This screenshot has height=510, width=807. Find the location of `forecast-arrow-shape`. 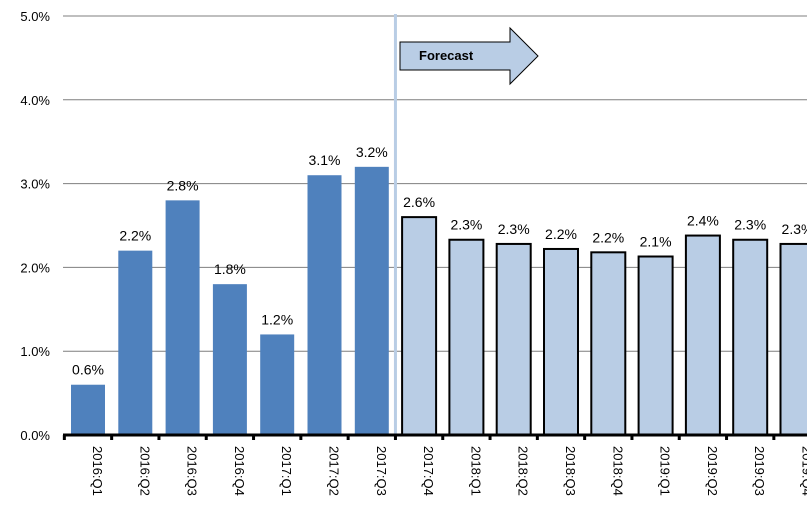

forecast-arrow-shape is located at coordinates (469, 56).